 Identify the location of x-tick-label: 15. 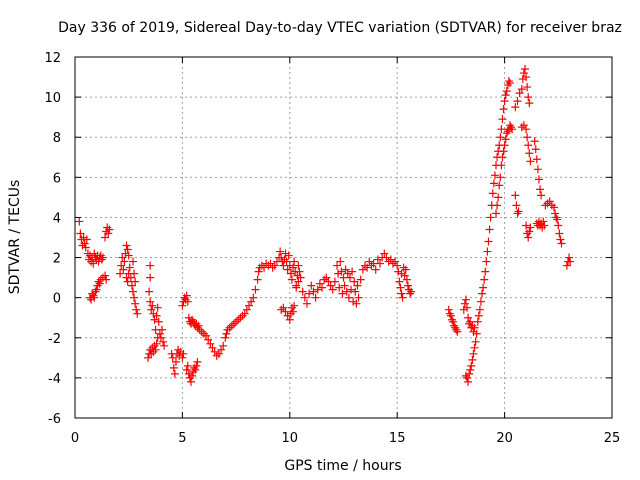
(397, 438).